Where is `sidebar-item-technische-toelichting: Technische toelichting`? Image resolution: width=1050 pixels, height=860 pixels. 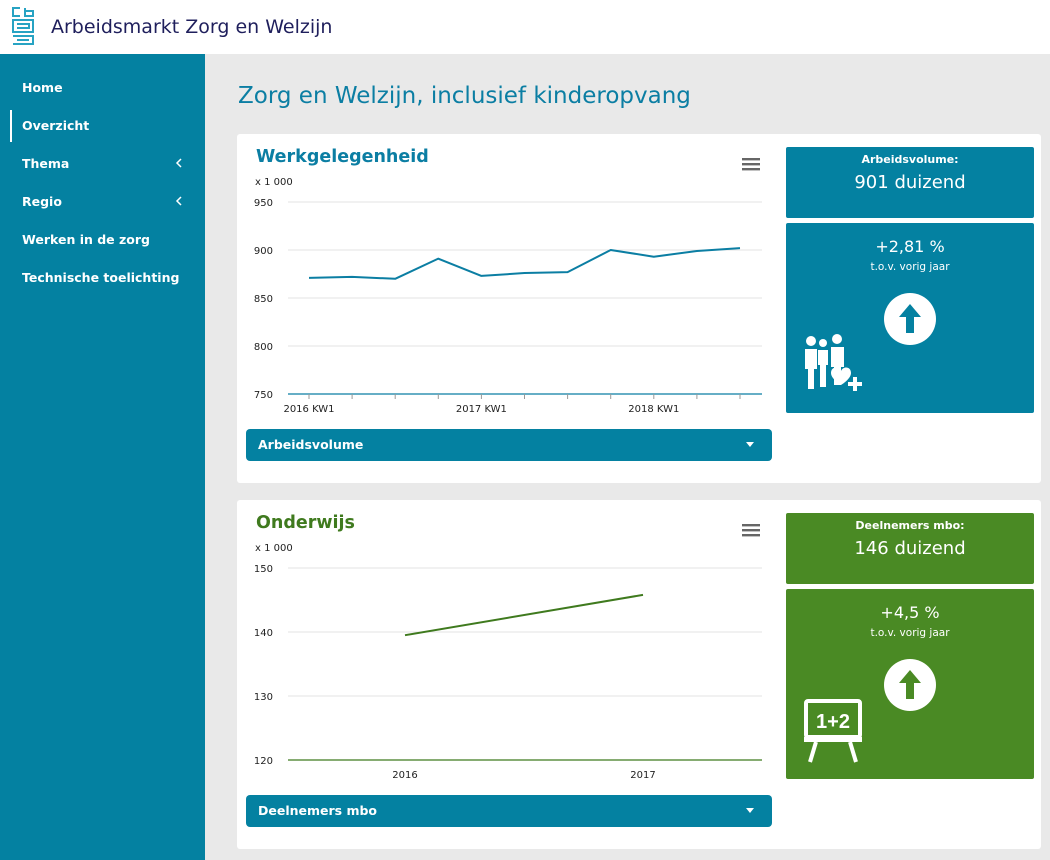 sidebar-item-technische-toelichting: Technische toelichting is located at coordinates (102, 278).